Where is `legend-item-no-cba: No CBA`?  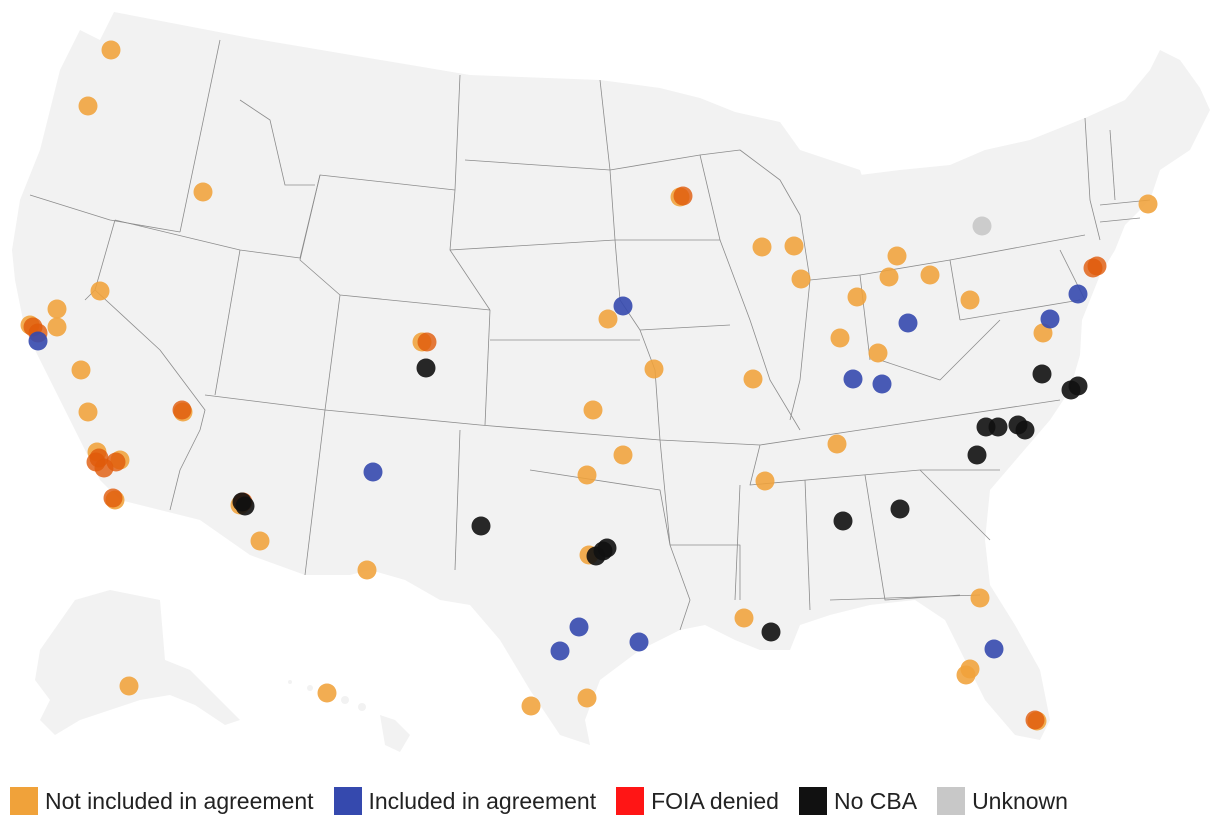 legend-item-no-cba: No CBA is located at coordinates (858, 801).